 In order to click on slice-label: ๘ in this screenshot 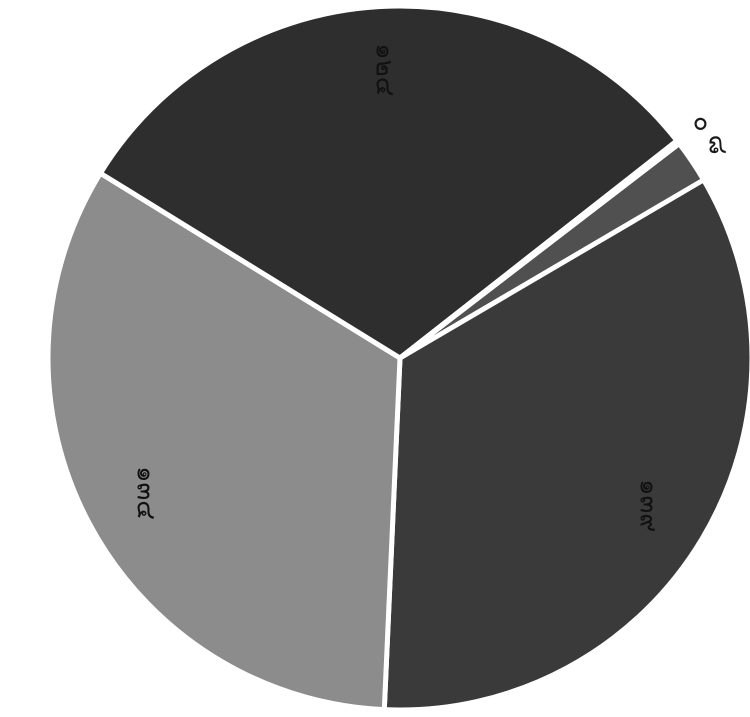, I will do `click(717, 145)`.